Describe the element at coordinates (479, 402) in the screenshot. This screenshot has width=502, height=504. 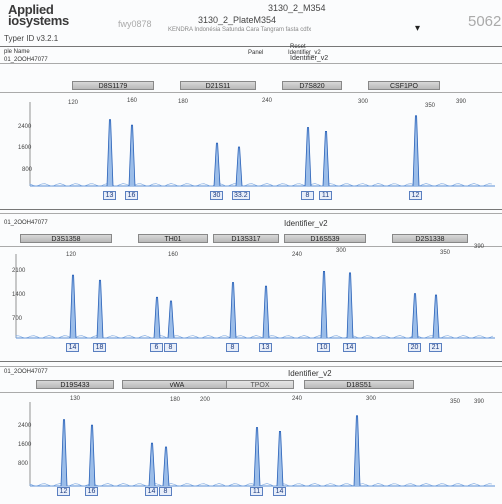
I see `axis-tick: 390` at that location.